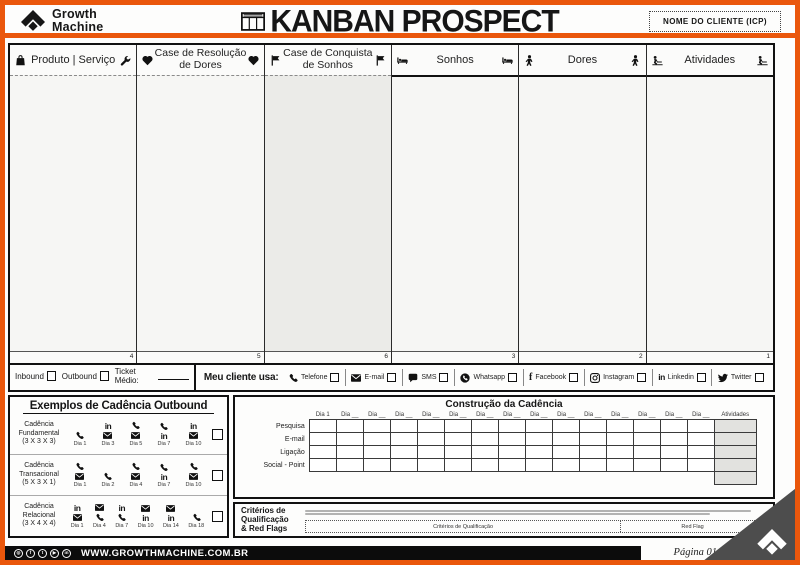  I want to click on growth-machine-logo: Growth Machine, so click(62, 21).